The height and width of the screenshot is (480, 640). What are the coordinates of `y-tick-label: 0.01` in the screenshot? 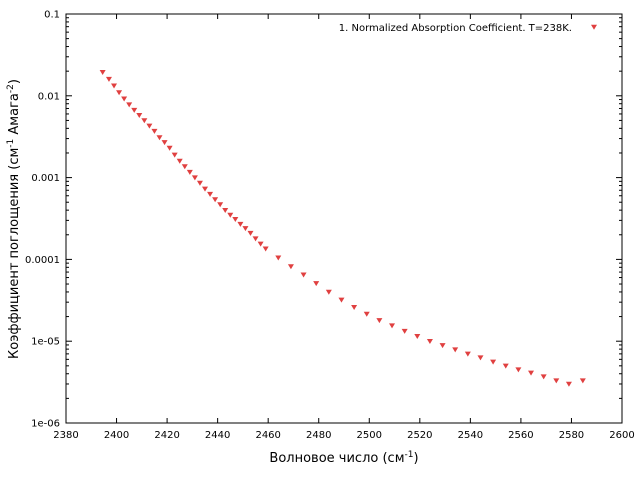 It's located at (49, 96).